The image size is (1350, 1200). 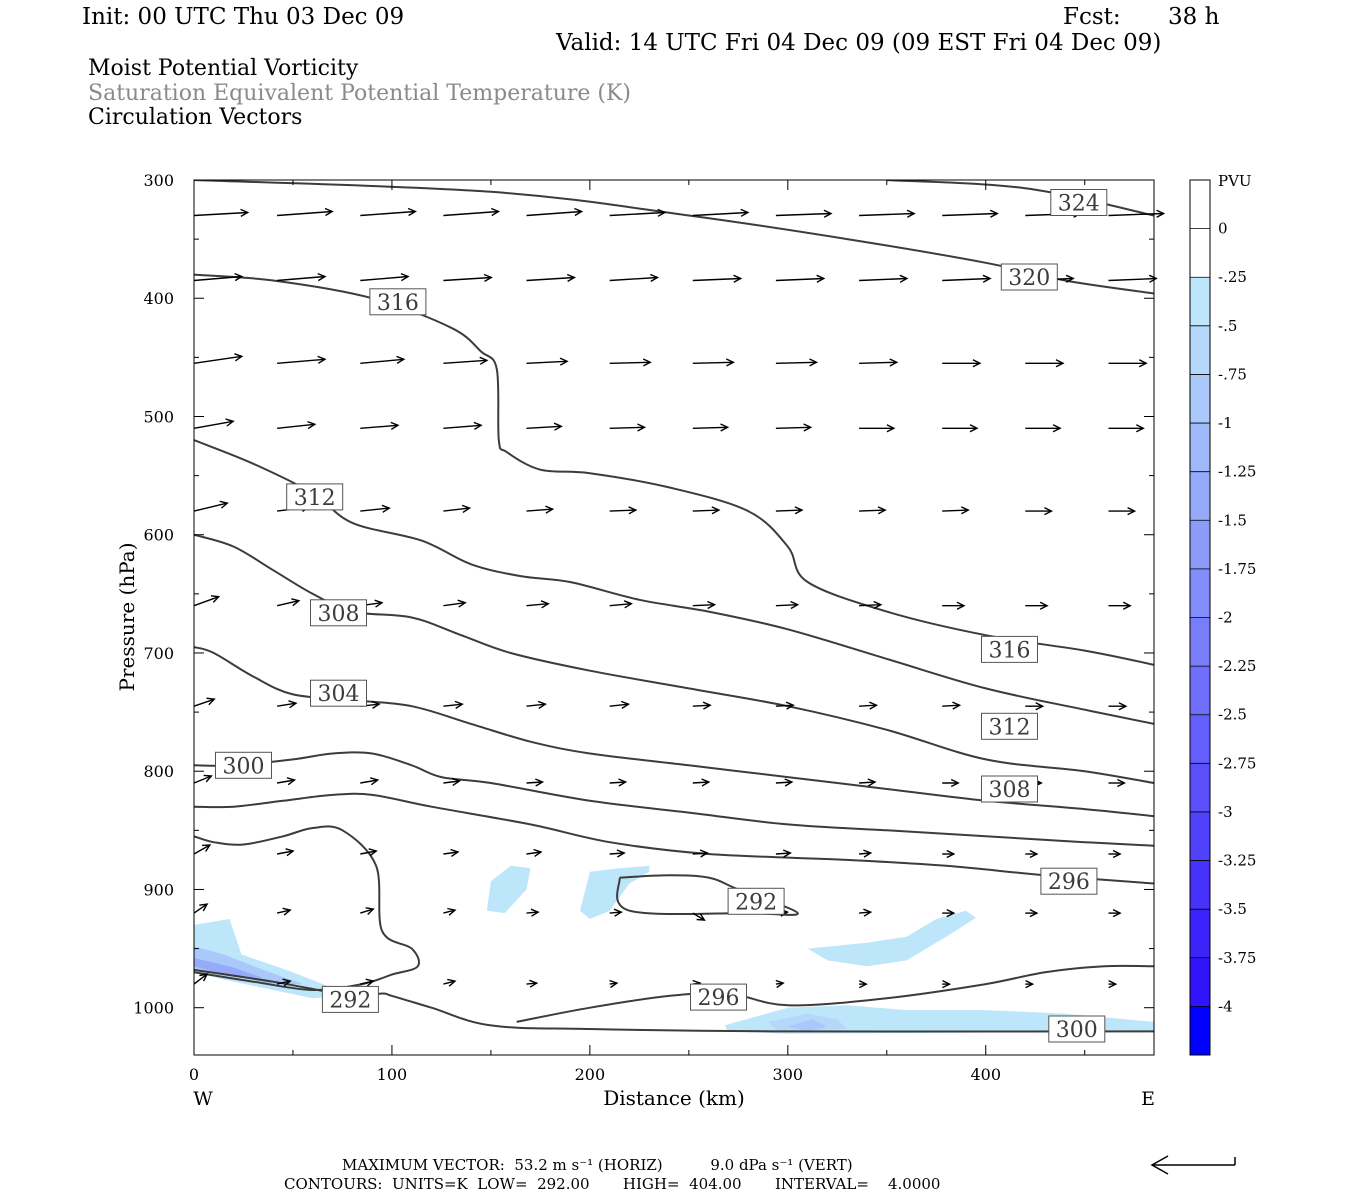 I want to click on contour-label-320: 320, so click(x=1029, y=277).